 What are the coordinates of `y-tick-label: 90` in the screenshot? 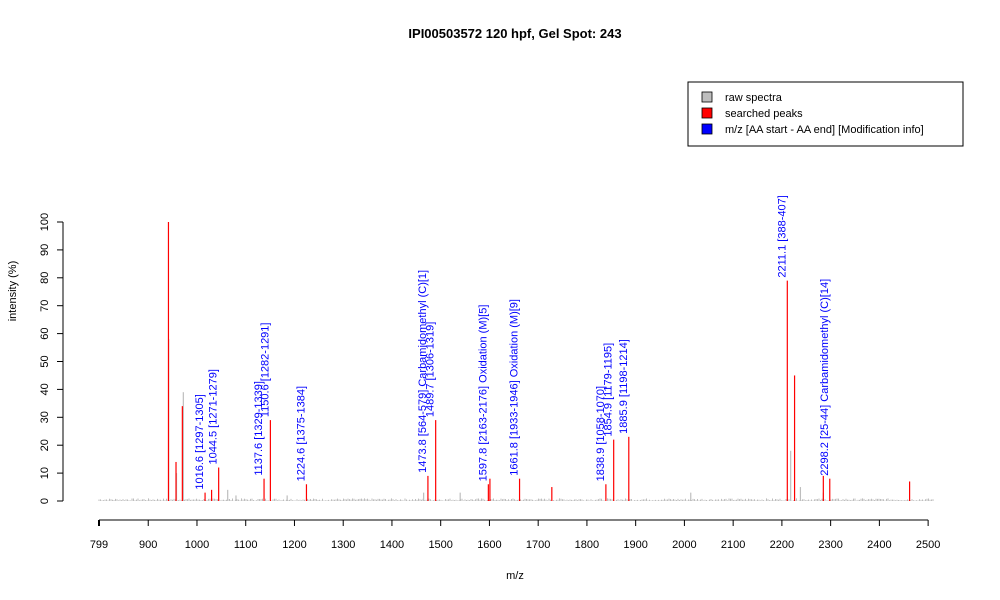 It's located at (45, 250).